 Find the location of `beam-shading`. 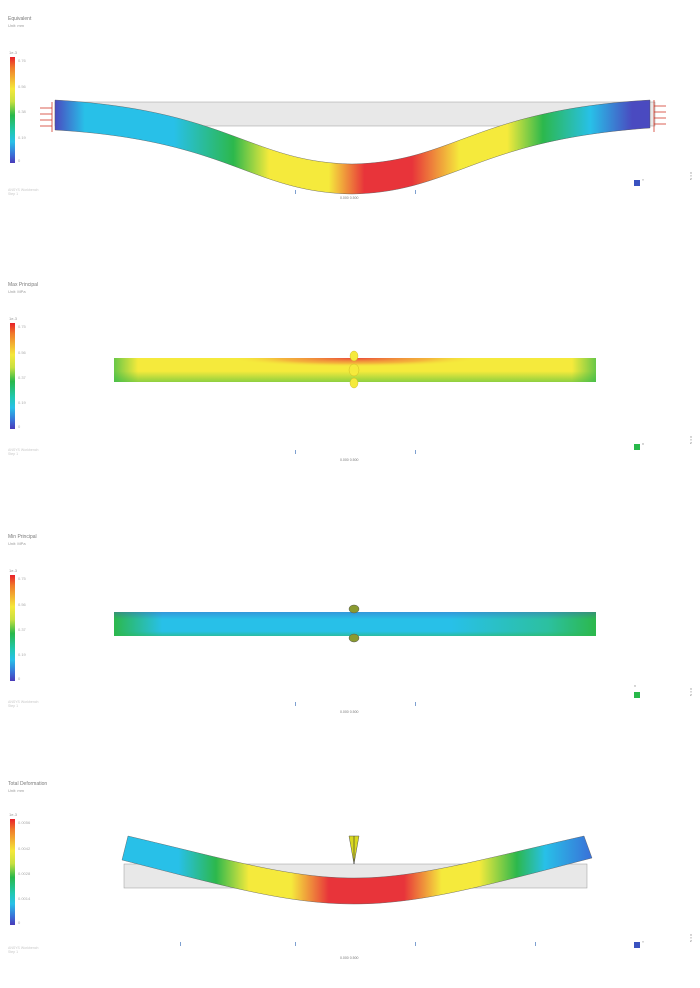

beam-shading is located at coordinates (355, 624).